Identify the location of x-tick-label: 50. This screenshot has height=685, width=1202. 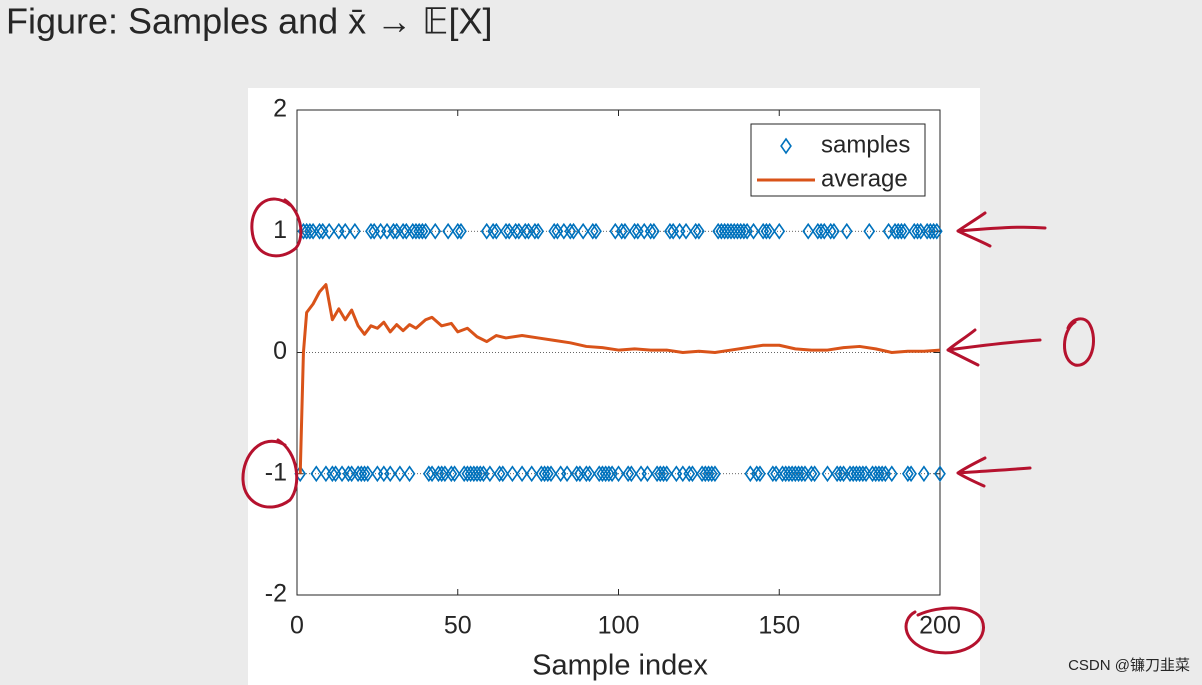
(458, 626).